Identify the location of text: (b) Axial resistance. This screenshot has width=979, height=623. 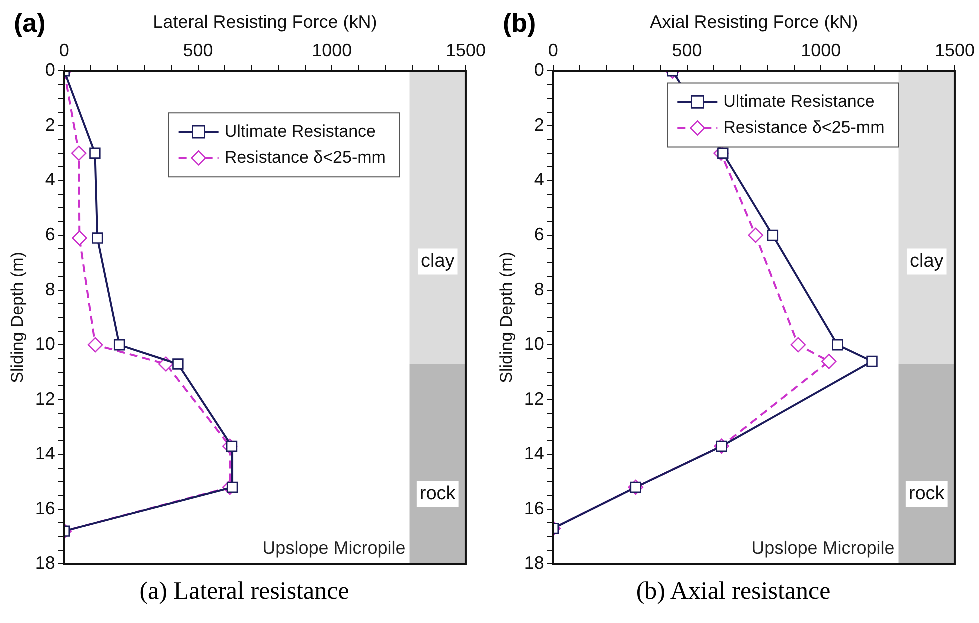
(733, 592).